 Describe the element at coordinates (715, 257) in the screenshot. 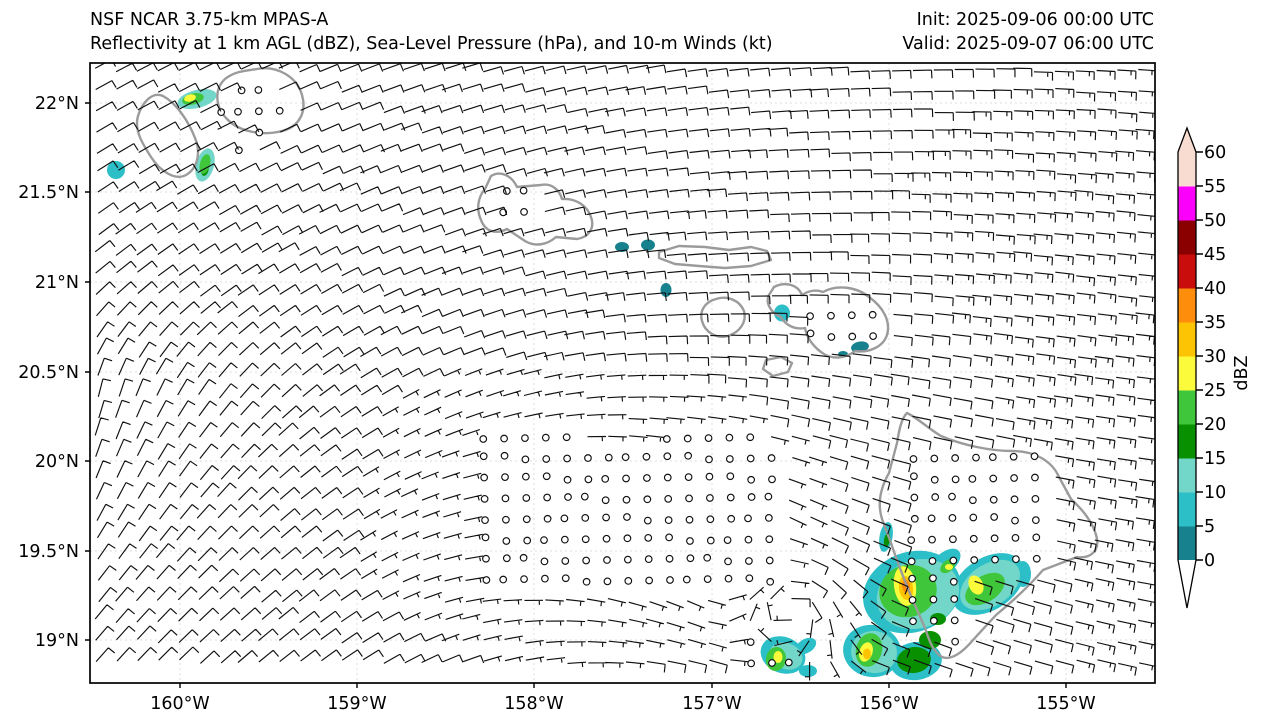

I see `coastline-molokai` at that location.